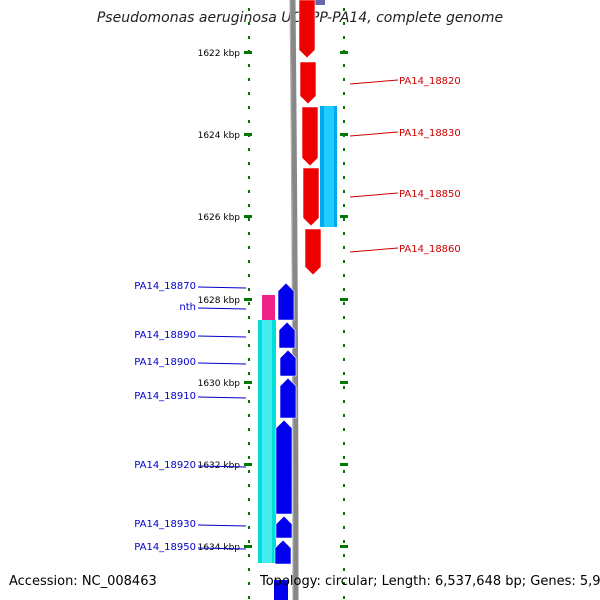 The height and width of the screenshot is (600, 600). I want to click on forward-rna-bar, so click(329, 166).